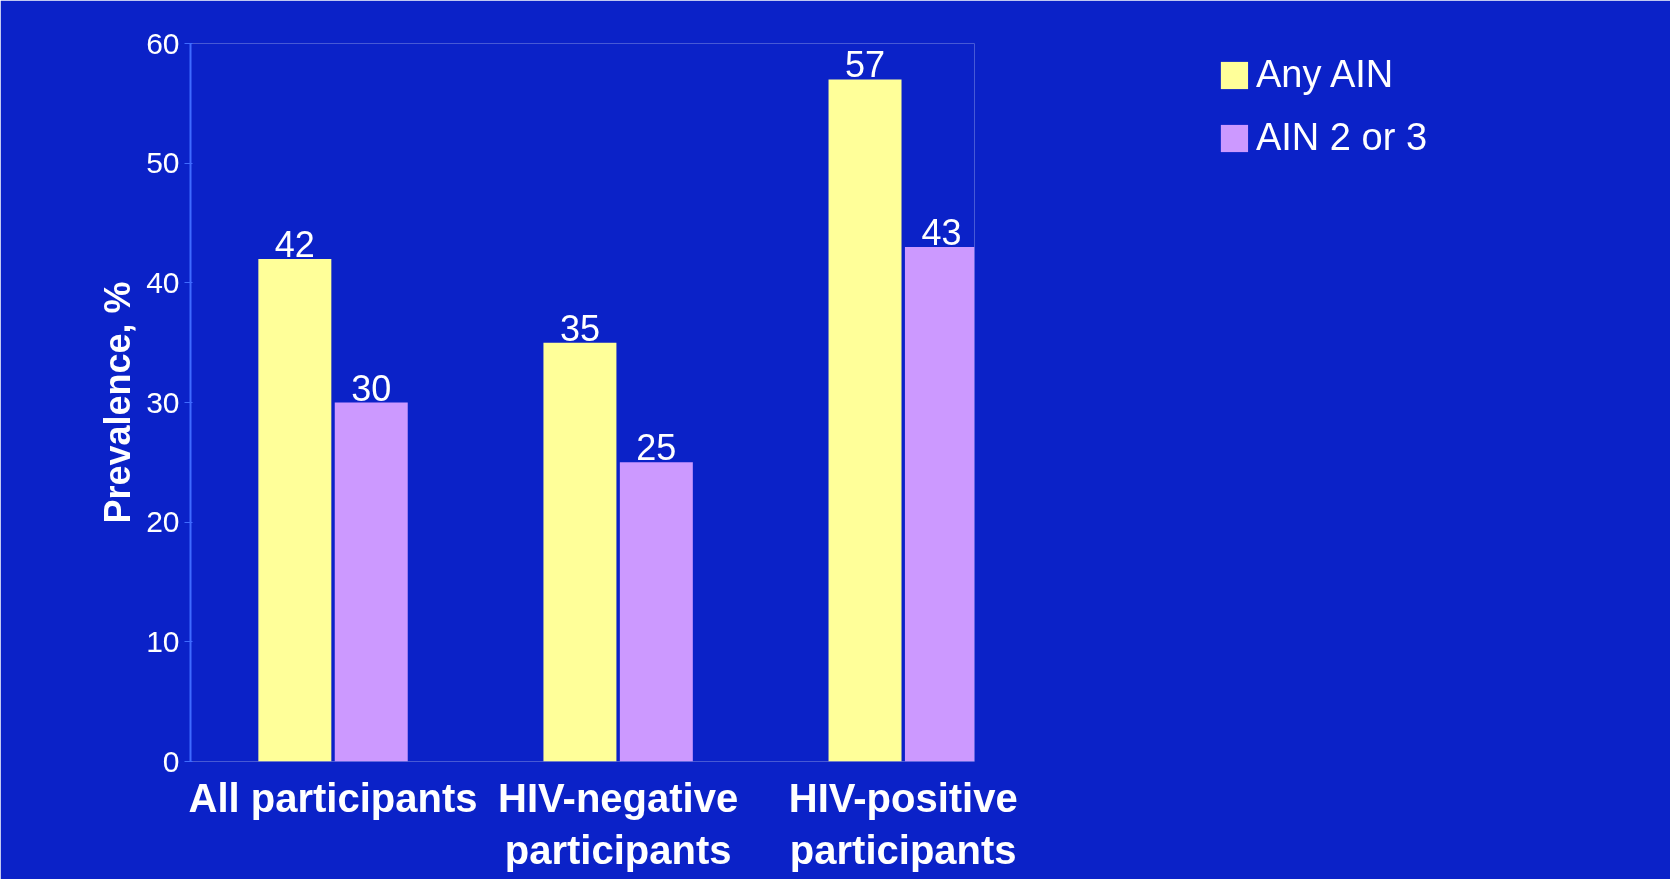 Image resolution: width=1670 pixels, height=879 pixels. Describe the element at coordinates (656, 448) in the screenshot. I see `data-label: 25` at that location.